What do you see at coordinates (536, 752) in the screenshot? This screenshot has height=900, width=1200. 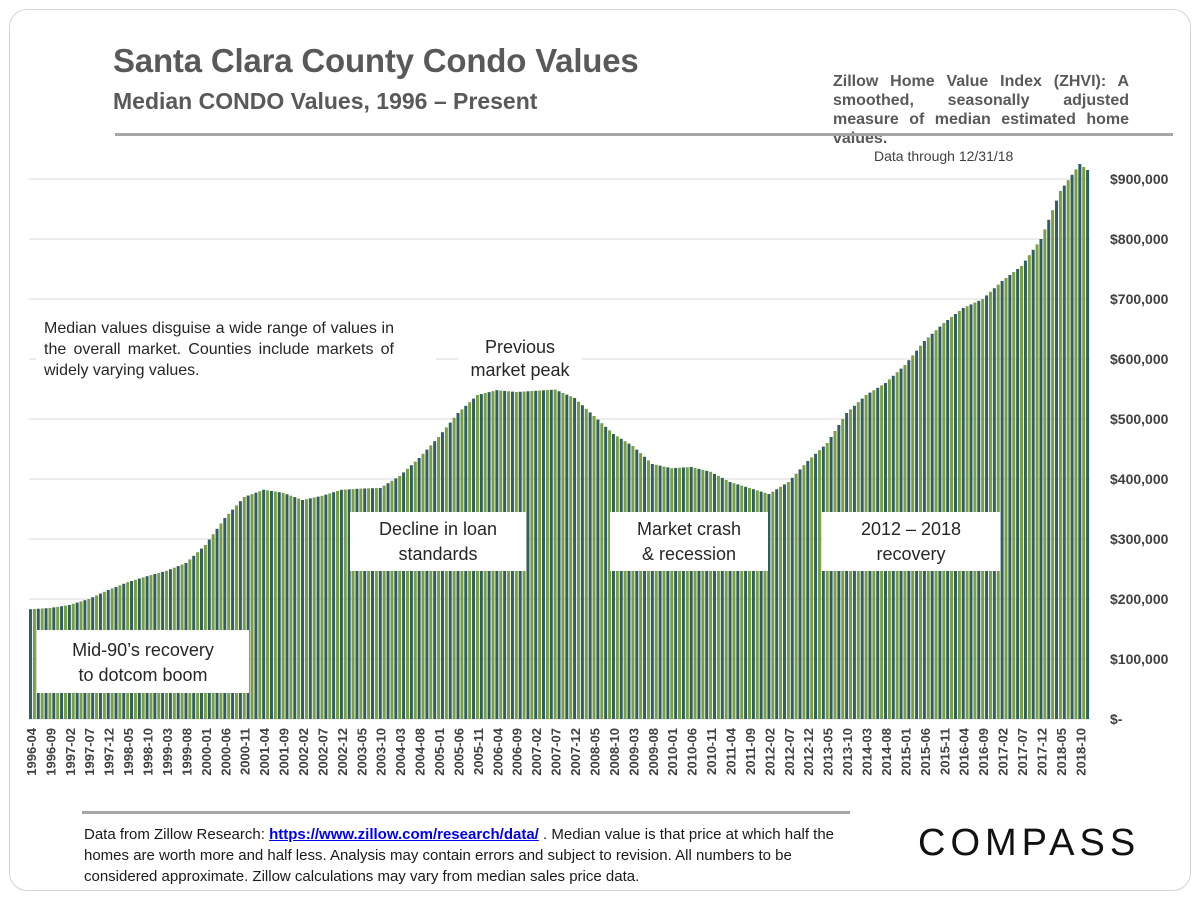 I see `x-tick-label: 2007-02` at bounding box center [536, 752].